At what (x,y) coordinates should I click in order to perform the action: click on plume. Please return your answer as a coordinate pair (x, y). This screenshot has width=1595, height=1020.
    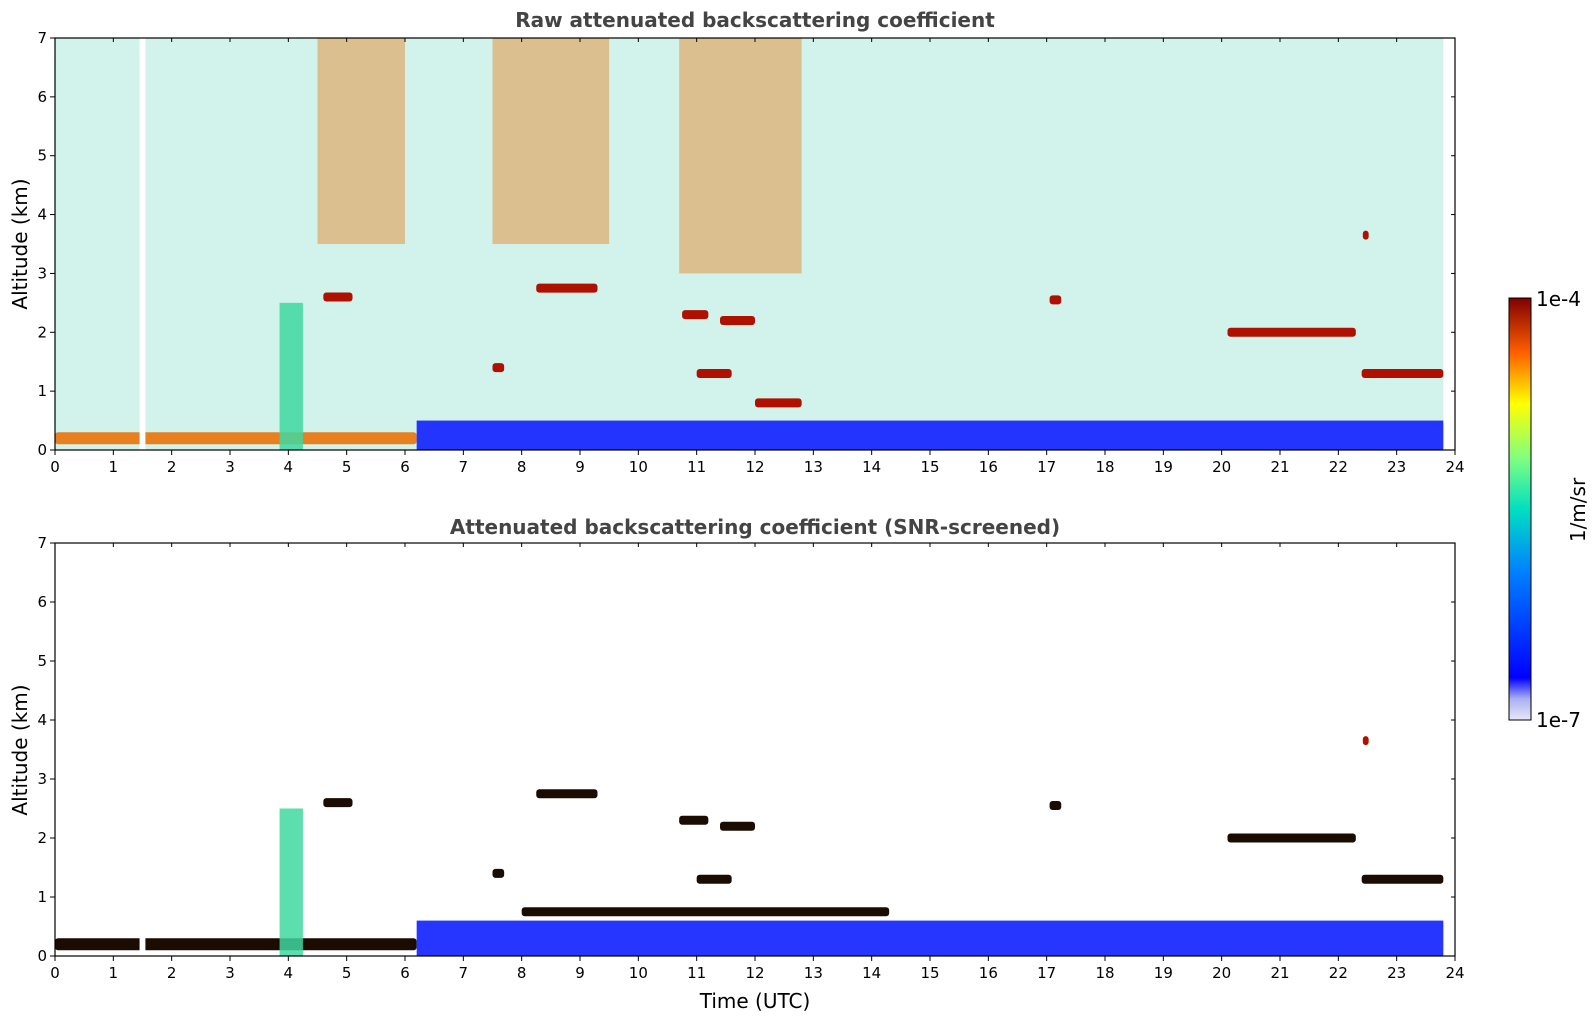
    Looking at the image, I should click on (291, 882).